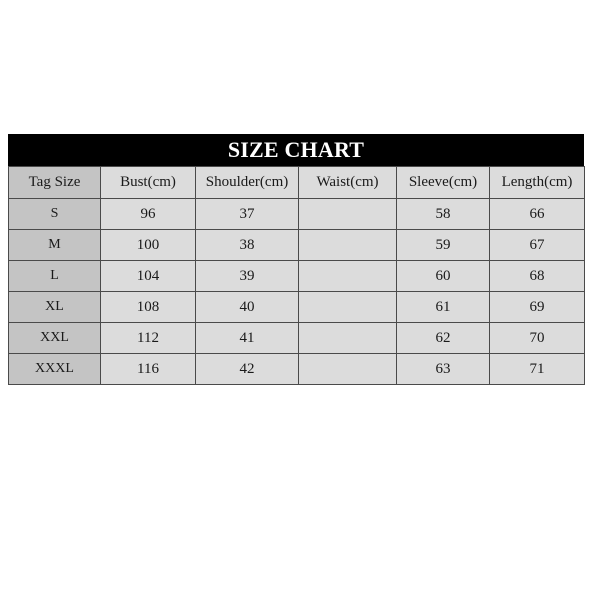 This screenshot has height=600, width=600. I want to click on table-row: XXL 112 41 62 70, so click(296, 338).